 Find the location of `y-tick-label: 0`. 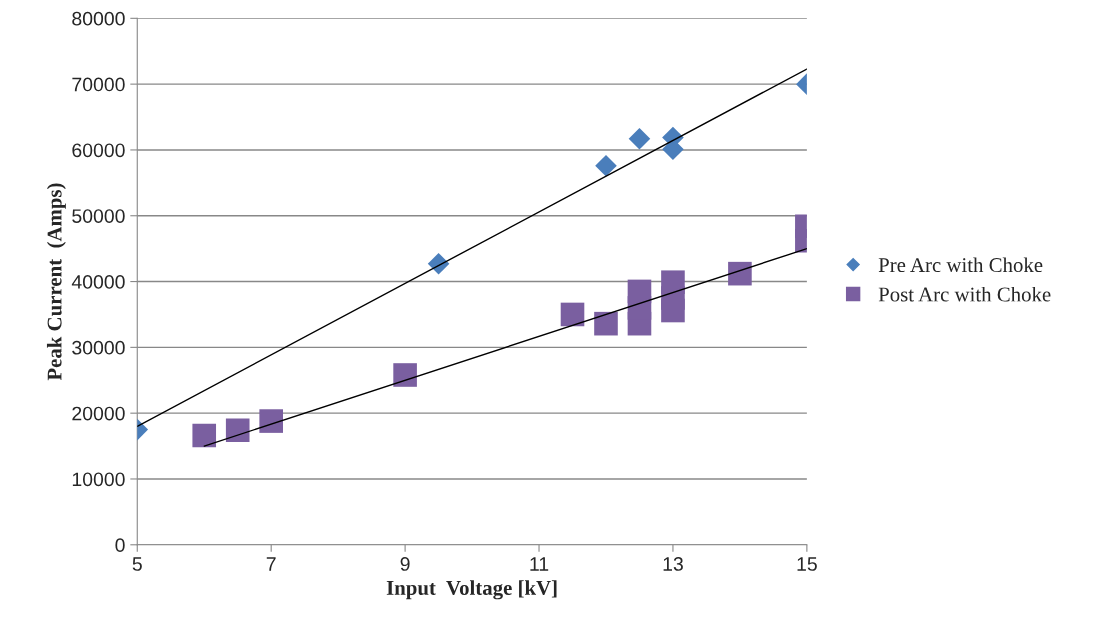

y-tick-label: 0 is located at coordinates (120, 545).